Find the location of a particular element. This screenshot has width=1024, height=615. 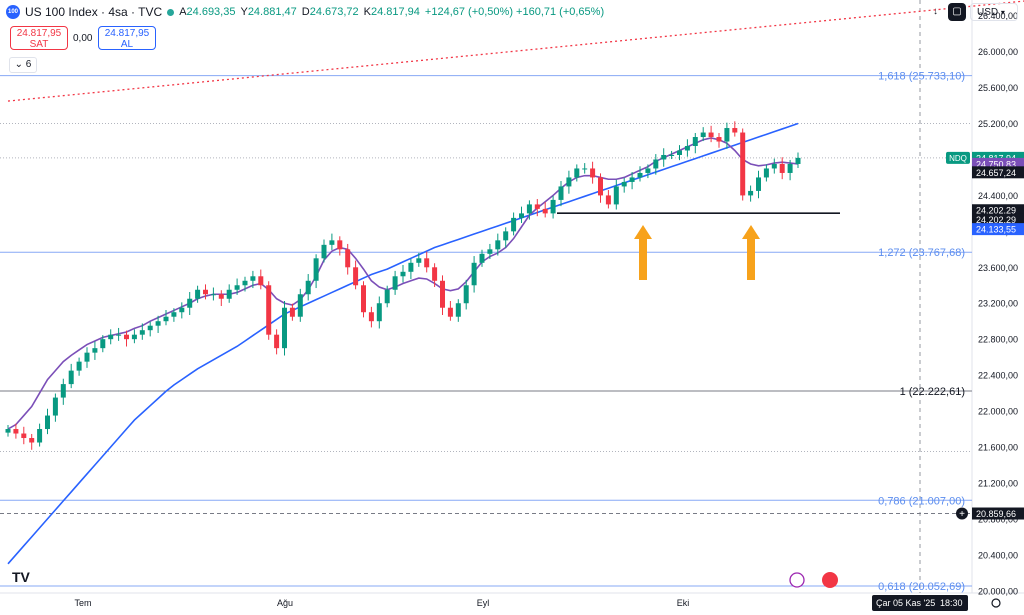

crosshair-time-bg is located at coordinates (920, 603).